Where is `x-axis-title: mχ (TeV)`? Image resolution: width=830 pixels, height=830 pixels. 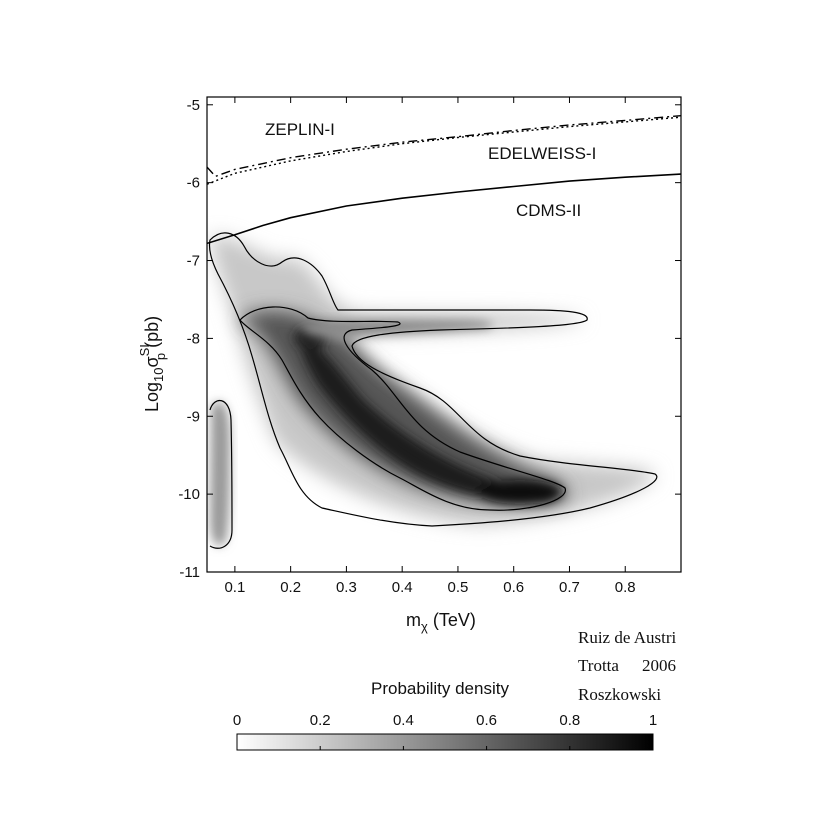 x-axis-title: mχ (TeV) is located at coordinates (441, 622).